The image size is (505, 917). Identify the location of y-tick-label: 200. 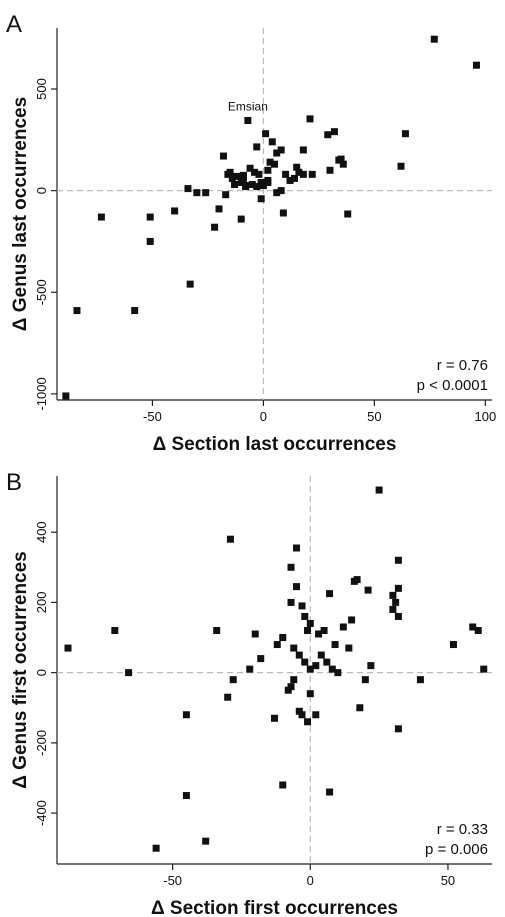
(41, 603).